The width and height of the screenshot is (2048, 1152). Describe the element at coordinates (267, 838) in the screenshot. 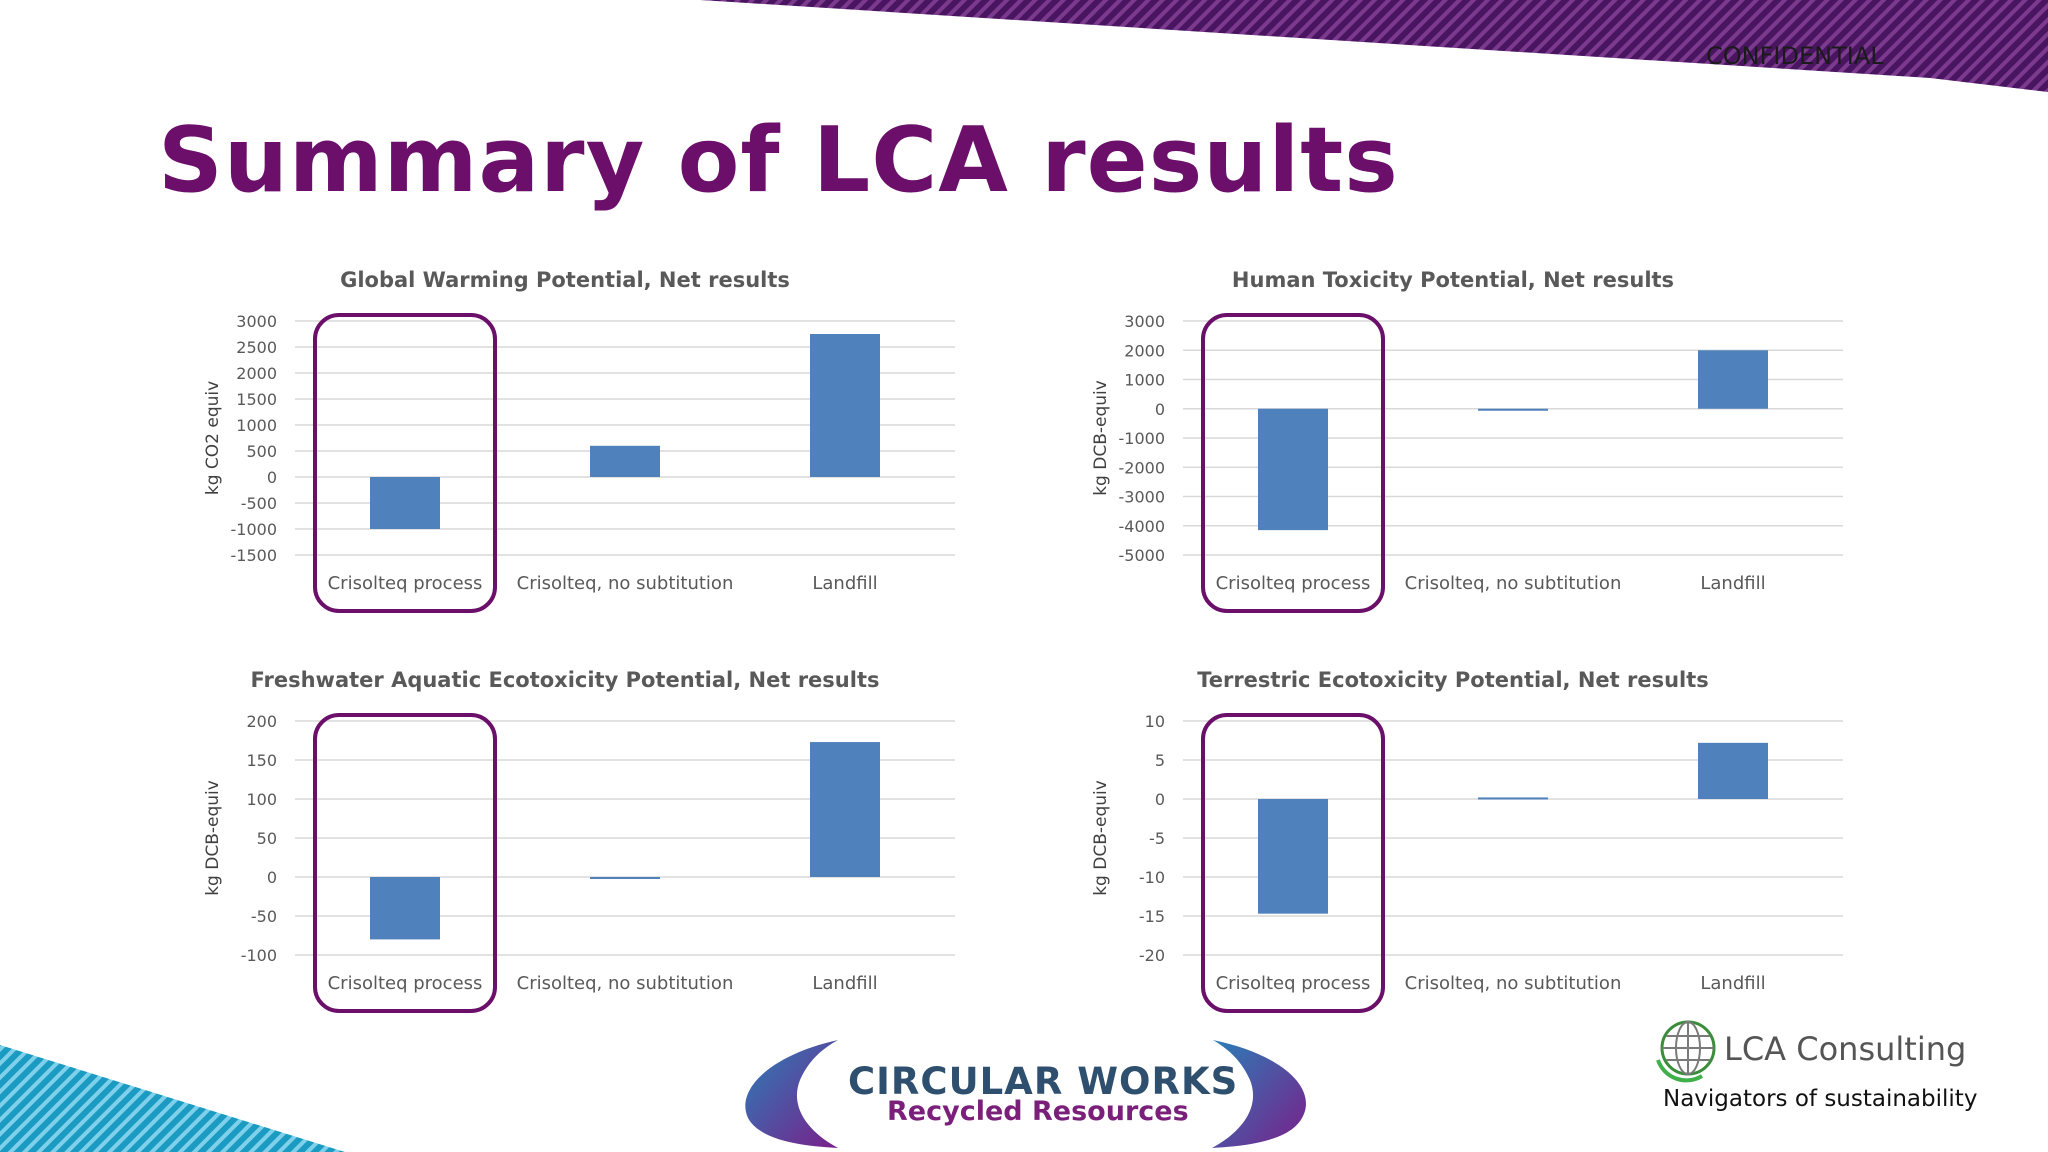

I see `y-tick-label: 50` at that location.